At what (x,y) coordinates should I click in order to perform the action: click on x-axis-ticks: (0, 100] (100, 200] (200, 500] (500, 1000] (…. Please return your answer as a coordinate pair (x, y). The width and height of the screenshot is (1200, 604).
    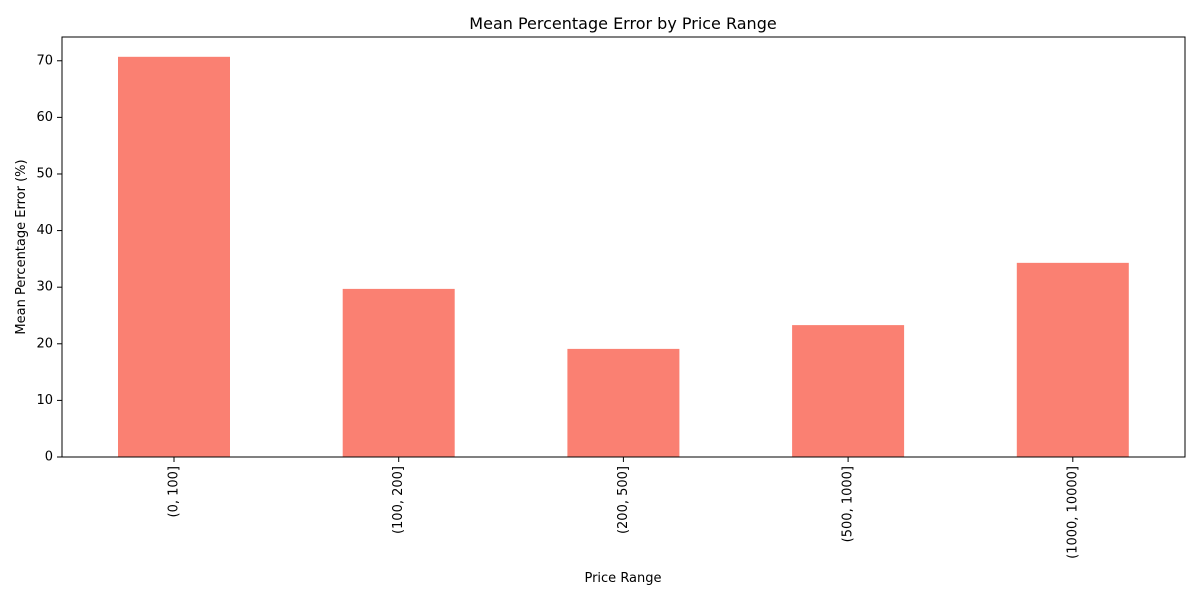
    Looking at the image, I should click on (623, 508).